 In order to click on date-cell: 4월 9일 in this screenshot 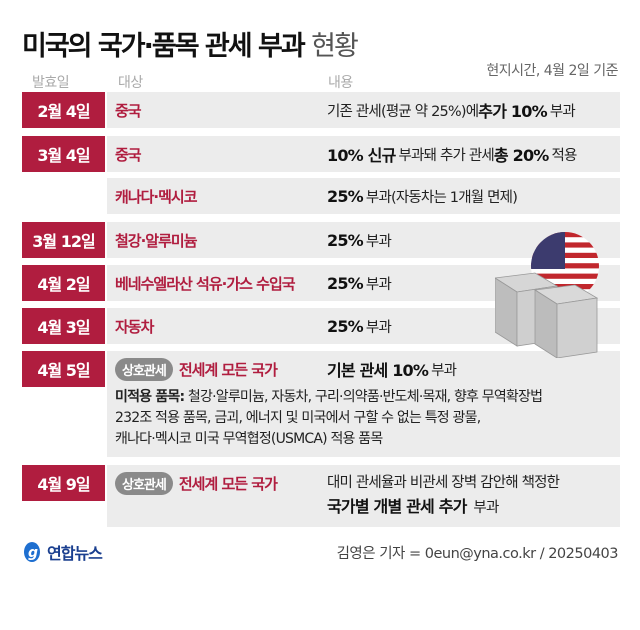, I will do `click(63, 483)`.